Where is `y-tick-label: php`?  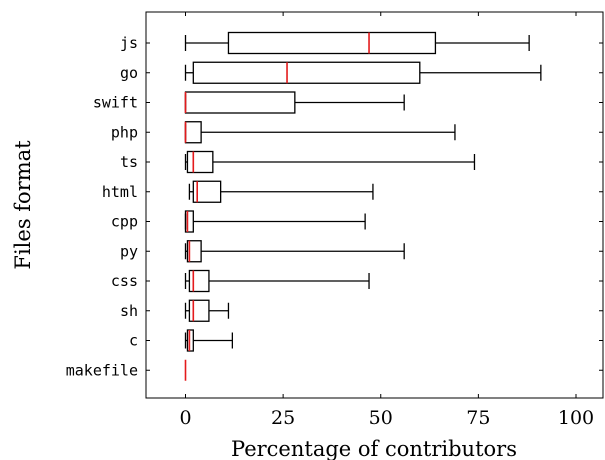 y-tick-label: php is located at coordinates (124, 132).